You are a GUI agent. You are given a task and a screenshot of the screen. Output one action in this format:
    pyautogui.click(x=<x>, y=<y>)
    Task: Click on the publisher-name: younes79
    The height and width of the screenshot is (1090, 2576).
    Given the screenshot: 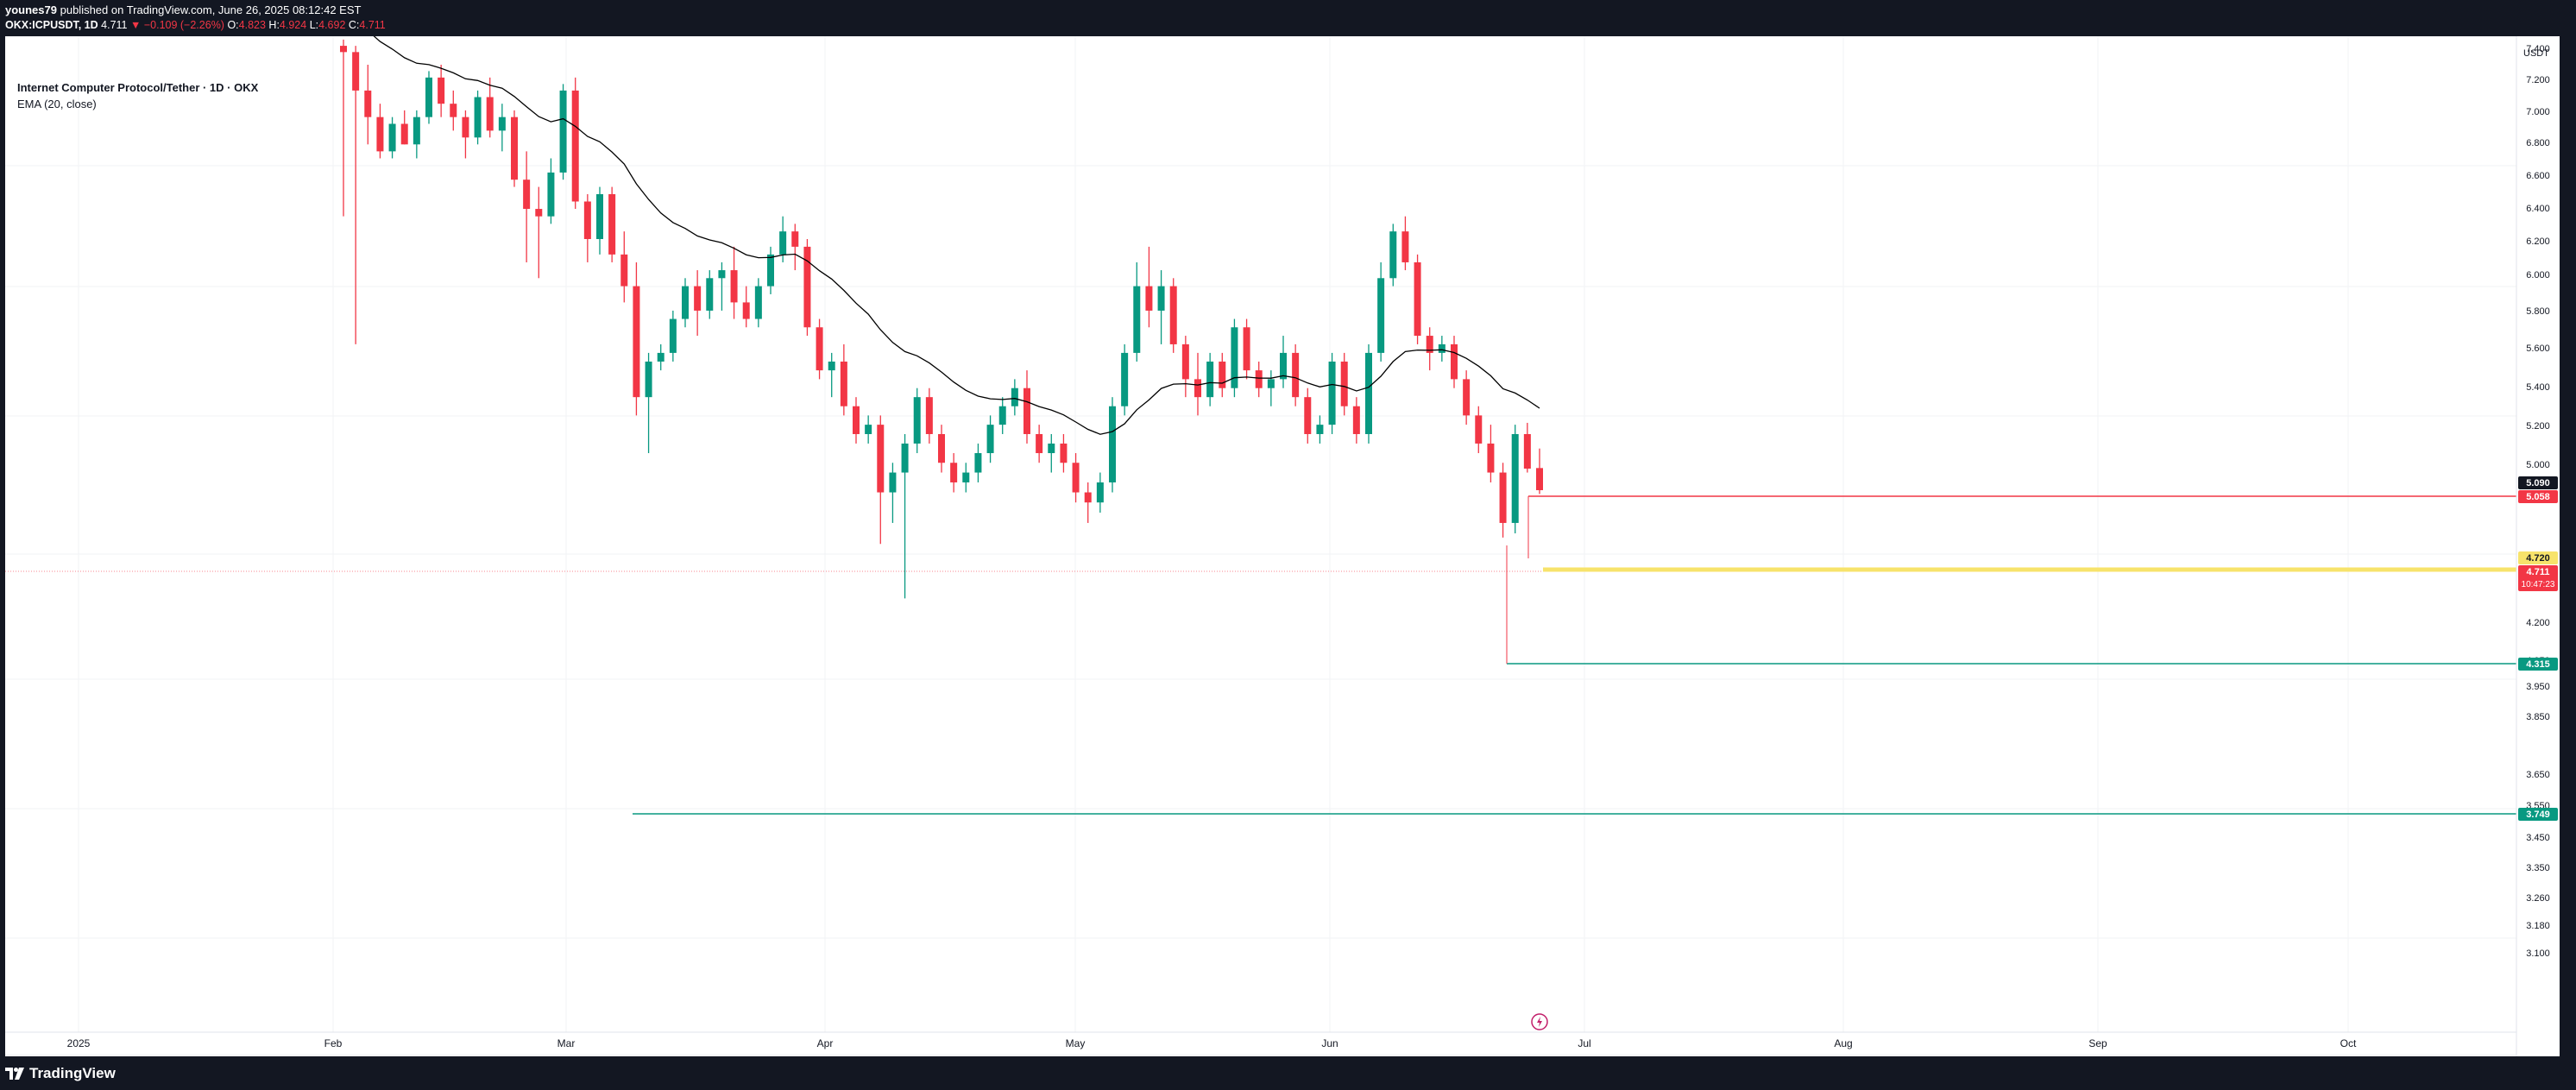 What is the action you would take?
    pyautogui.click(x=31, y=9)
    